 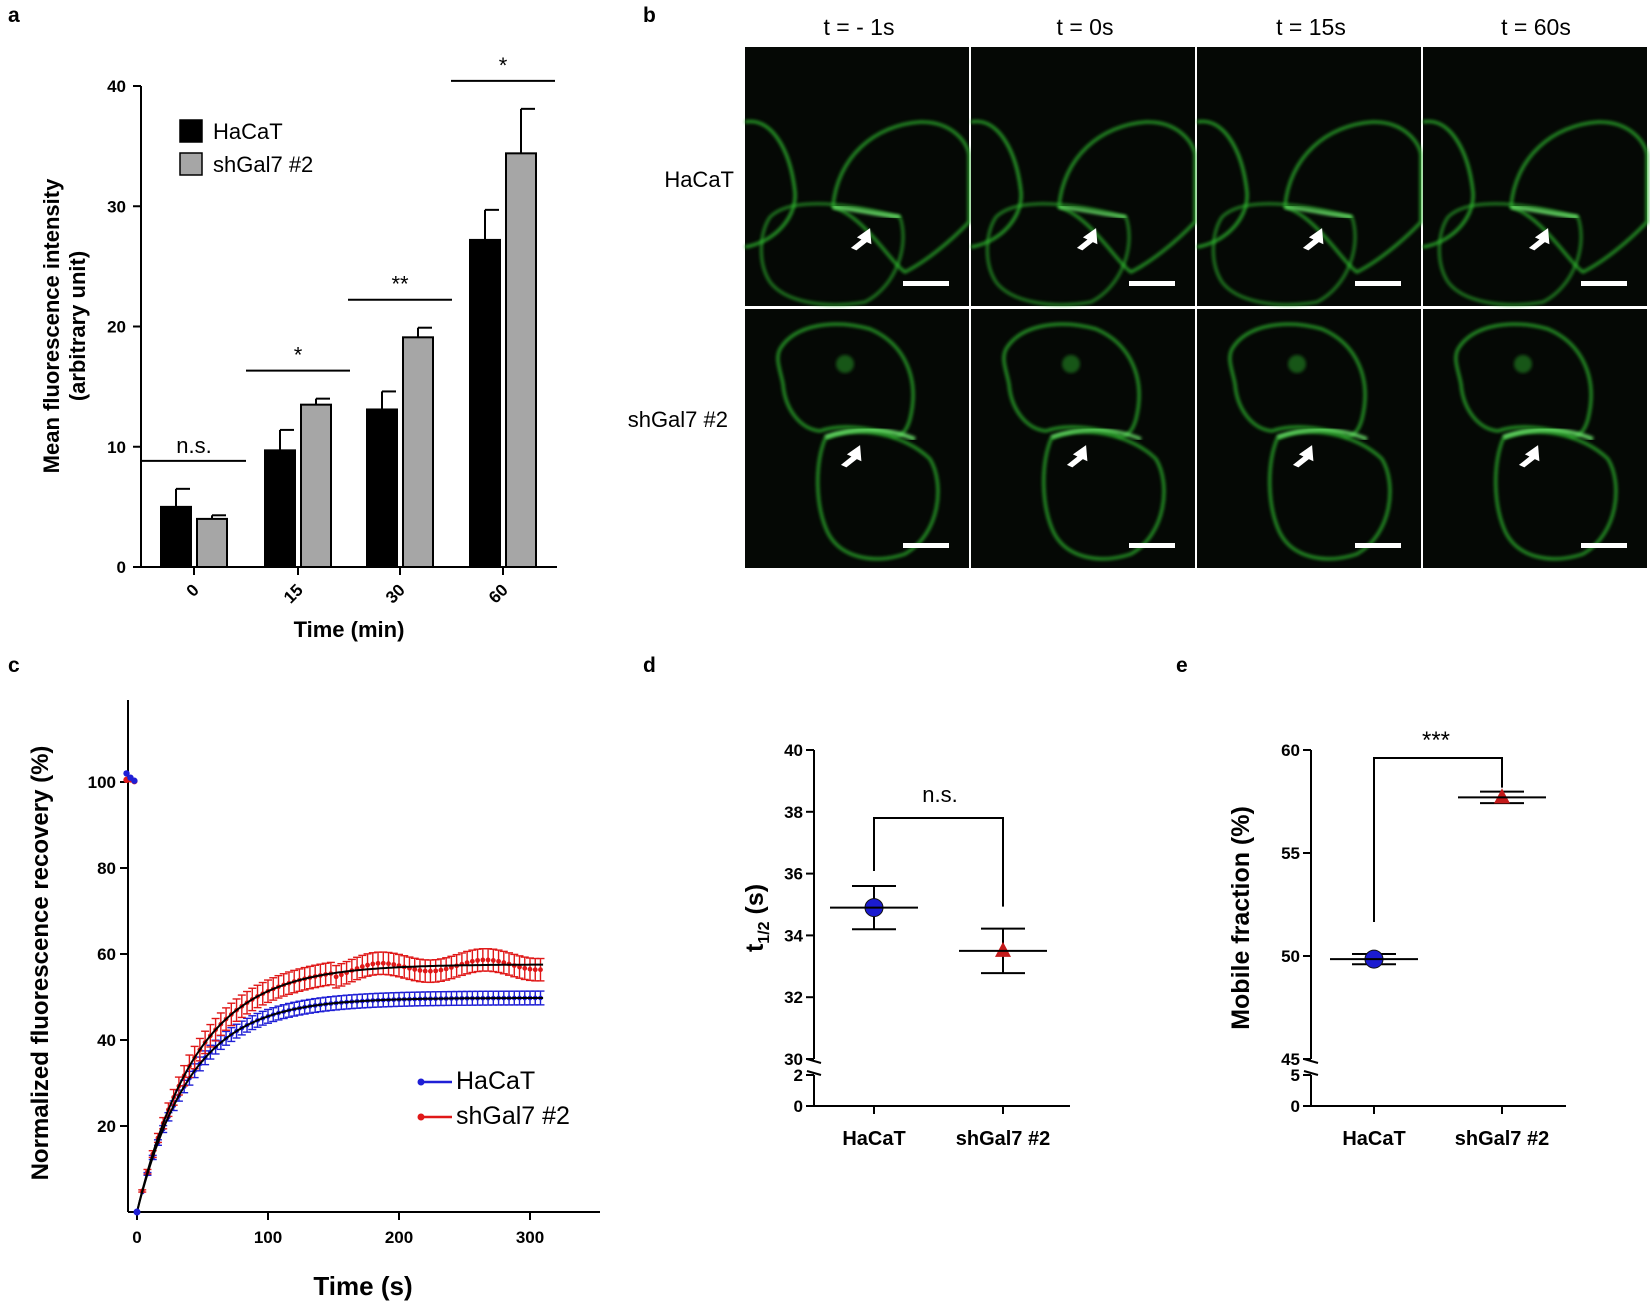 I want to click on panel-d-axis-break-bottom, so click(x=814, y=1073).